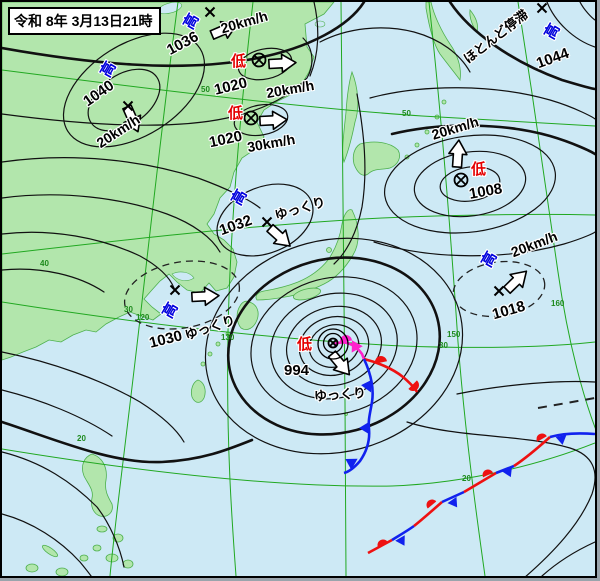 Image resolution: width=600 pixels, height=581 pixels. Describe the element at coordinates (558, 303) in the screenshot. I see `lon-label-160e: 160` at that location.